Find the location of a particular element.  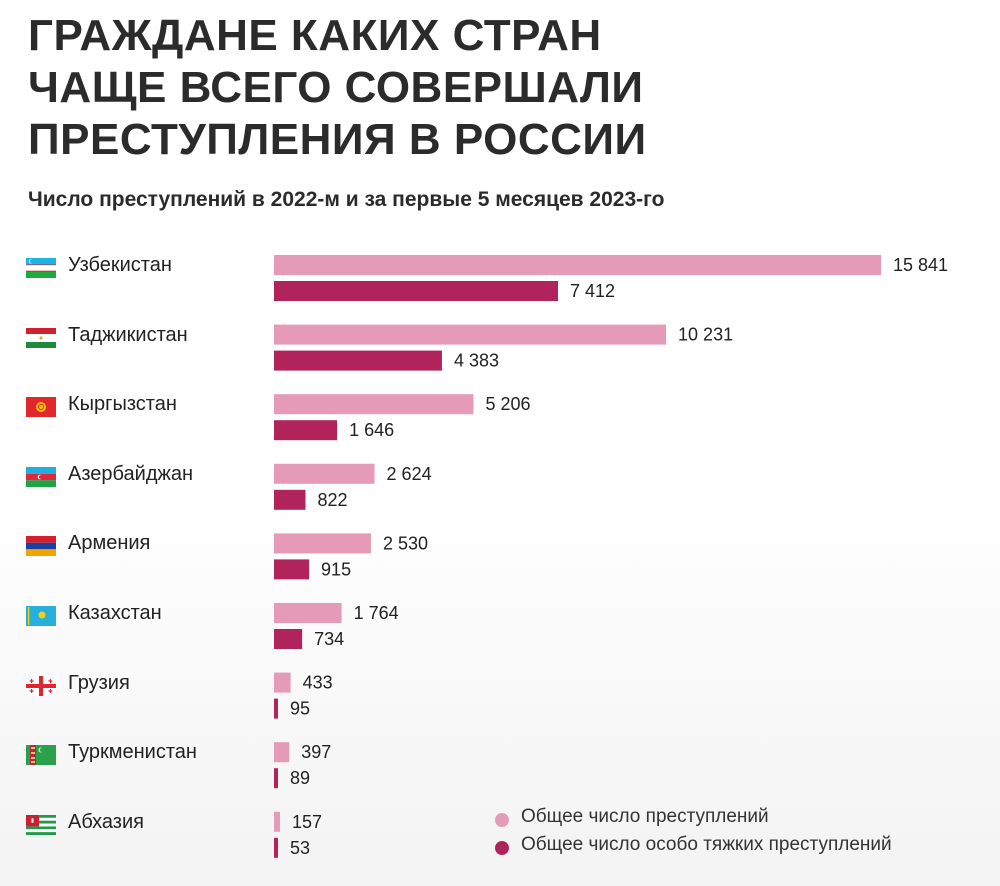

uzbekistan-flag-icon is located at coordinates (41, 268).